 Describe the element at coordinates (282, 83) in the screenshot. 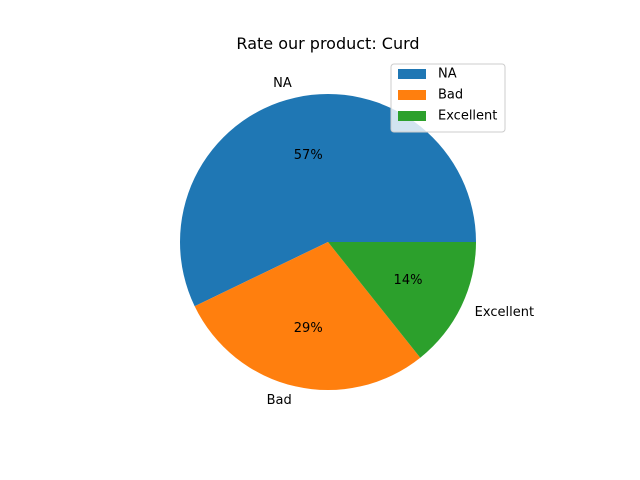

I see `slice-label-na: NA` at that location.